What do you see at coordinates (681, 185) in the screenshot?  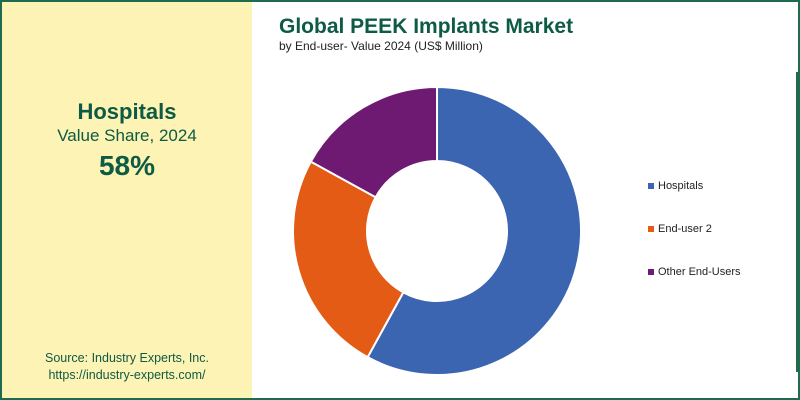 I see `legend-label: Hospitals` at bounding box center [681, 185].